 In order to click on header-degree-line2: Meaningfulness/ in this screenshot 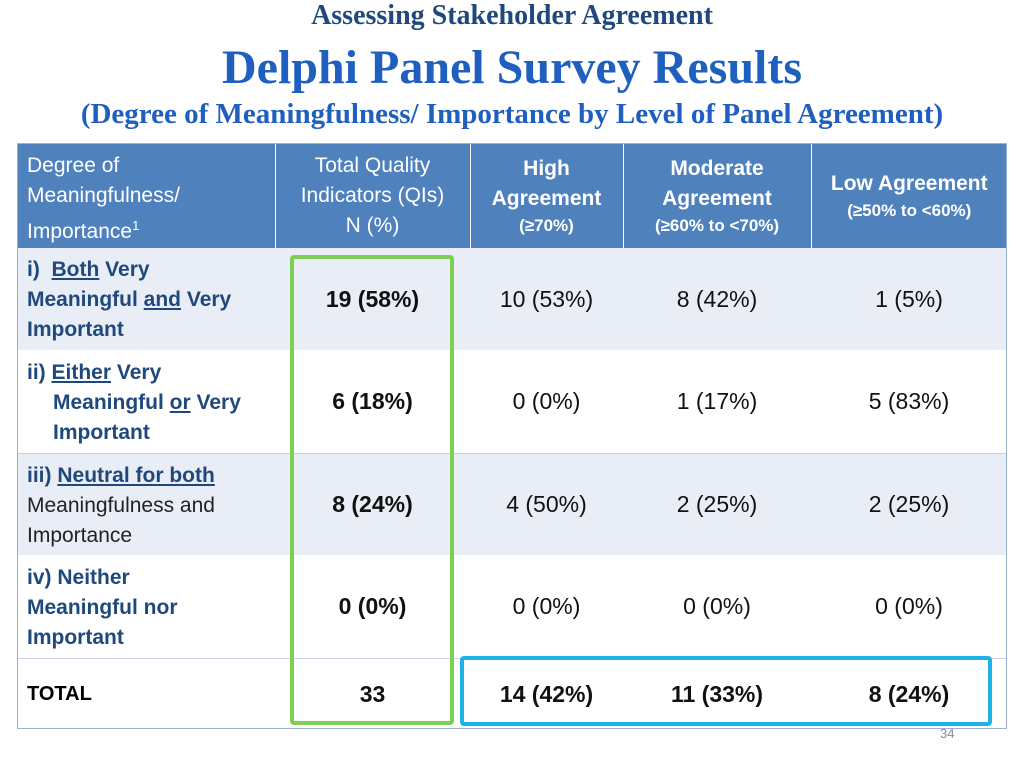, I will do `click(103, 195)`.